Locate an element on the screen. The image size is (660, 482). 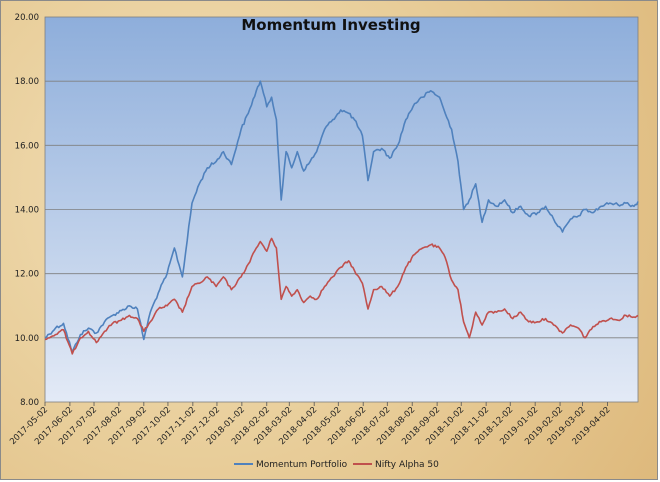
y-tick-label: 12.00 is located at coordinates (27, 275).